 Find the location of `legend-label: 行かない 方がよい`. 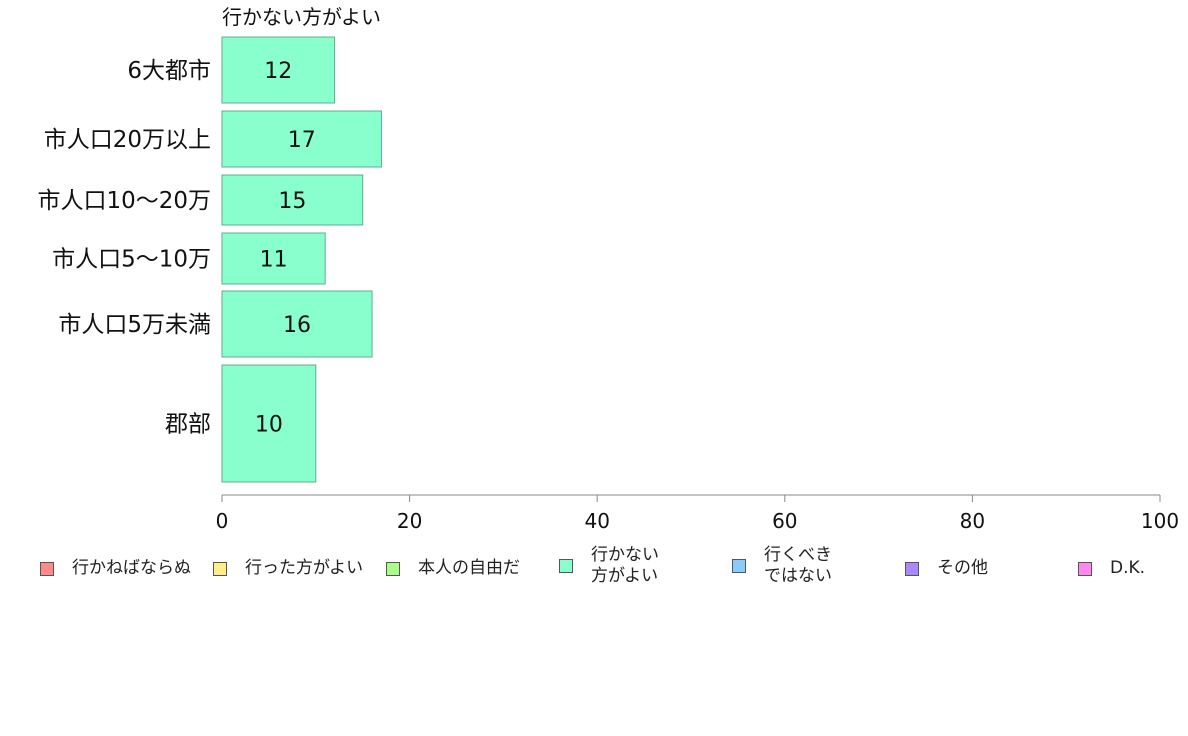

legend-label: 行かない 方がよい is located at coordinates (625, 565).